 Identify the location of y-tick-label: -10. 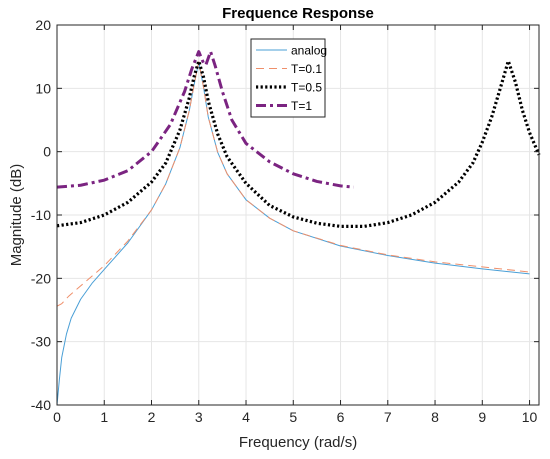
(41, 215).